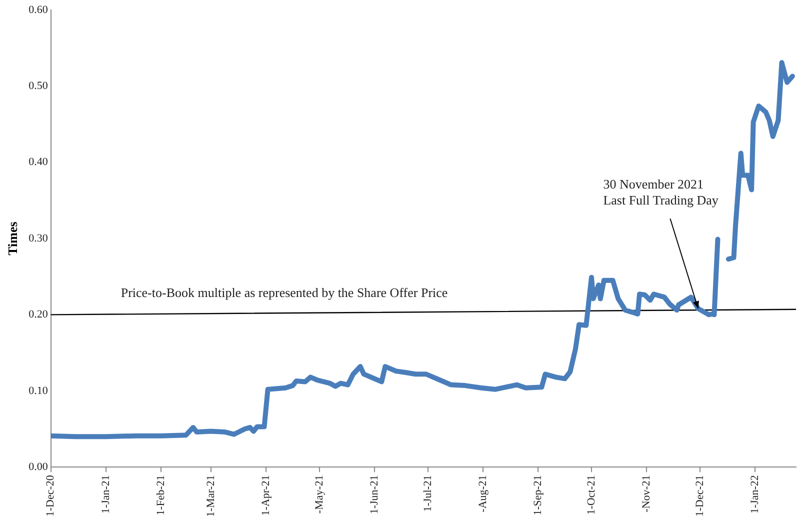  Describe the element at coordinates (161, 495) in the screenshot. I see `x-tick-label: 1-Feb-21` at that location.